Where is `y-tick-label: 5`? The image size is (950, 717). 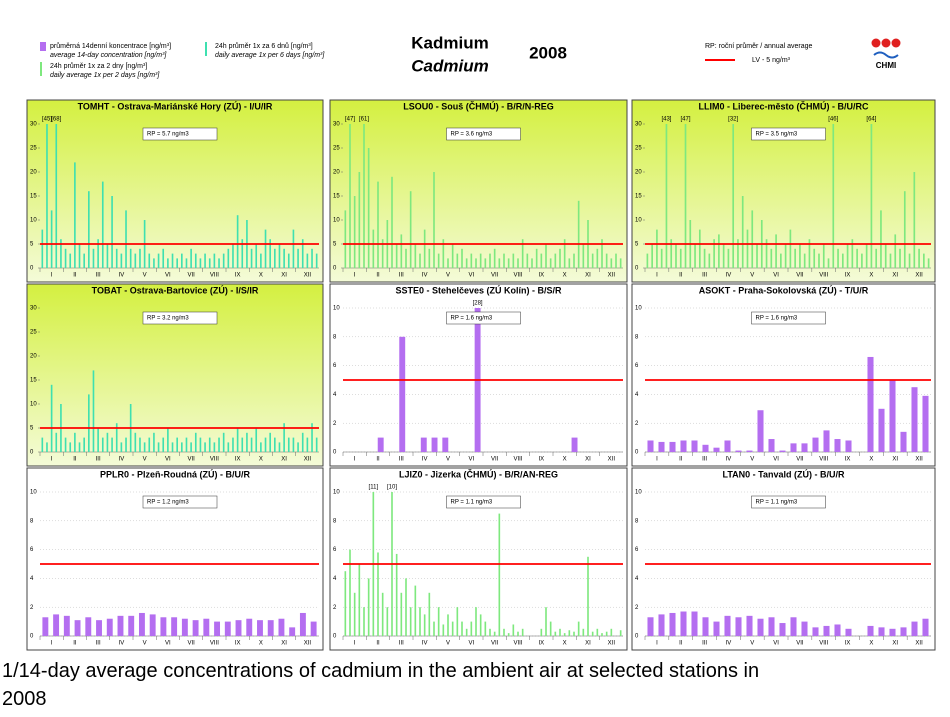 y-tick-label: 5 is located at coordinates (32, 245).